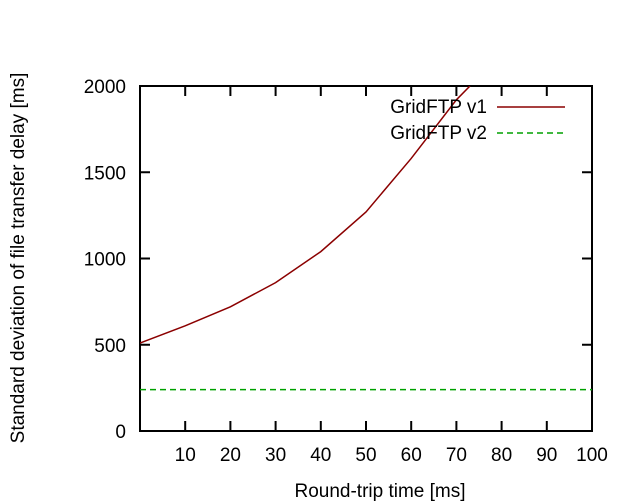 The image size is (621, 501). Describe the element at coordinates (120, 432) in the screenshot. I see `y-tick-label: 0` at that location.